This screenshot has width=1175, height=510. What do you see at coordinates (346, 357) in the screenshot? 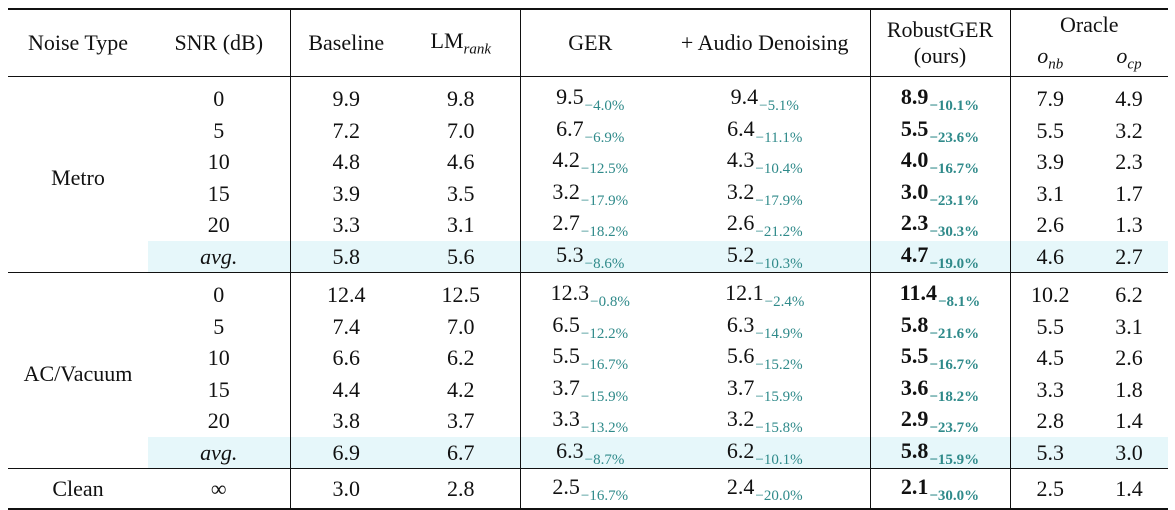
I see `baseline-cell: 6.6` at bounding box center [346, 357].